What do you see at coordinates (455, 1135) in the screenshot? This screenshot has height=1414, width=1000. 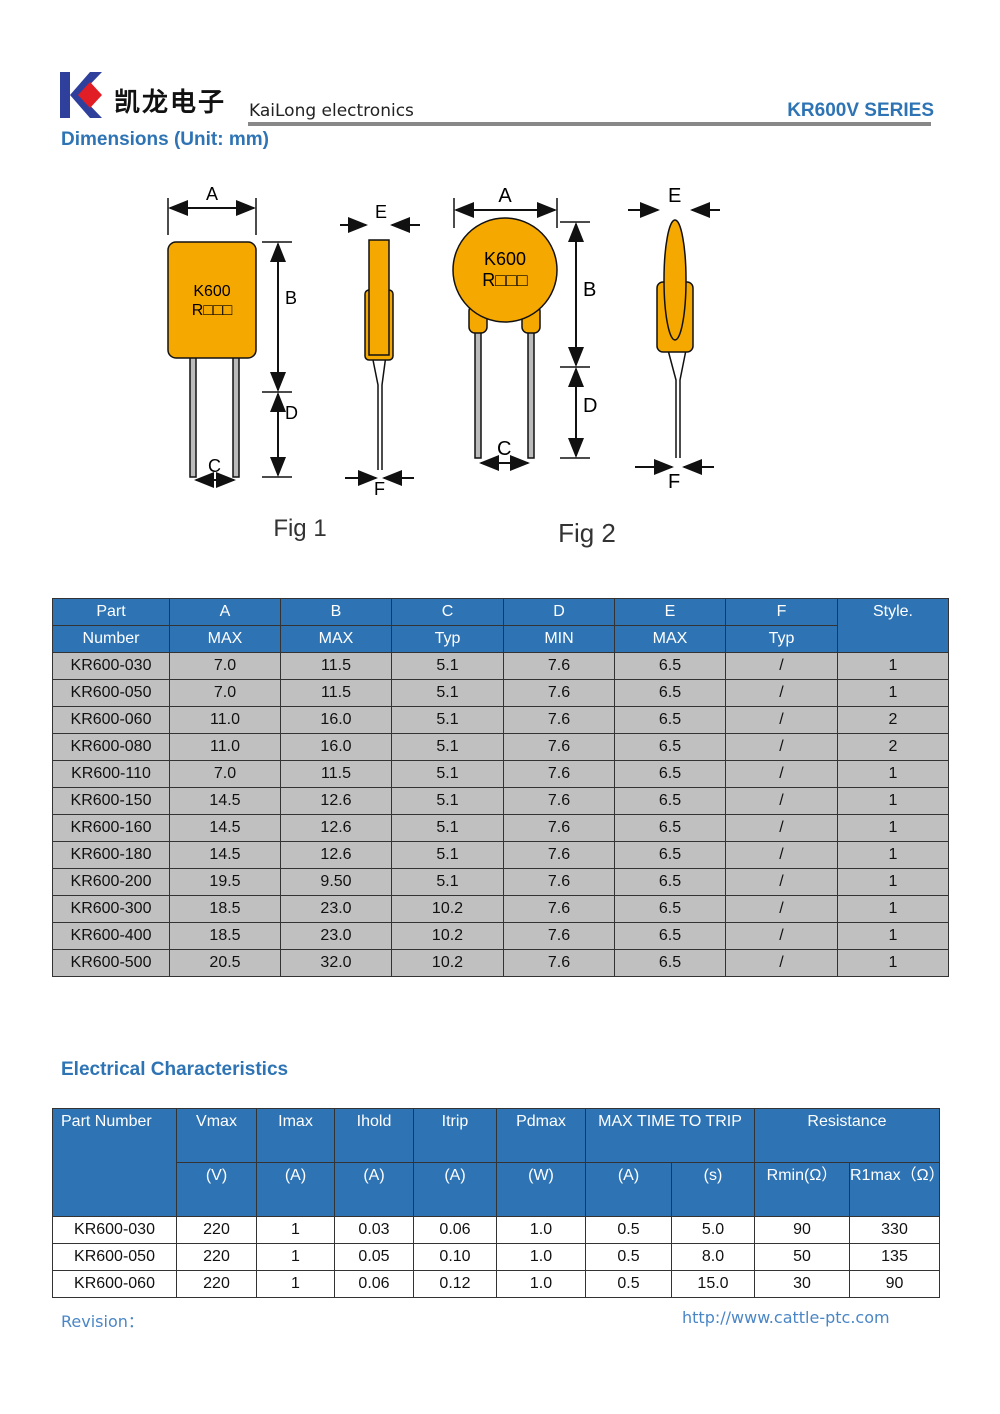 I see `column-header: Itrip` at bounding box center [455, 1135].